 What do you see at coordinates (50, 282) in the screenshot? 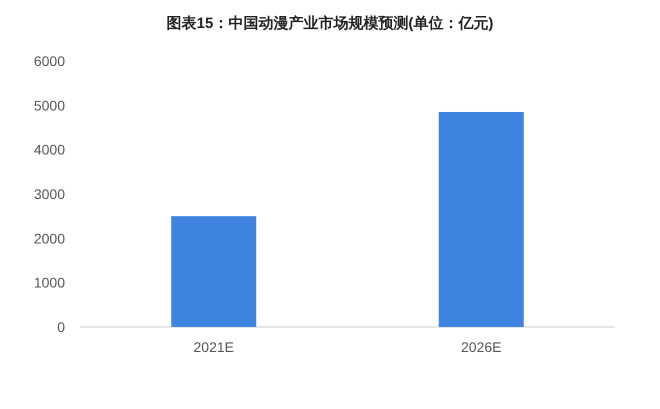
I see `y-tick-label: 1000` at bounding box center [50, 282].